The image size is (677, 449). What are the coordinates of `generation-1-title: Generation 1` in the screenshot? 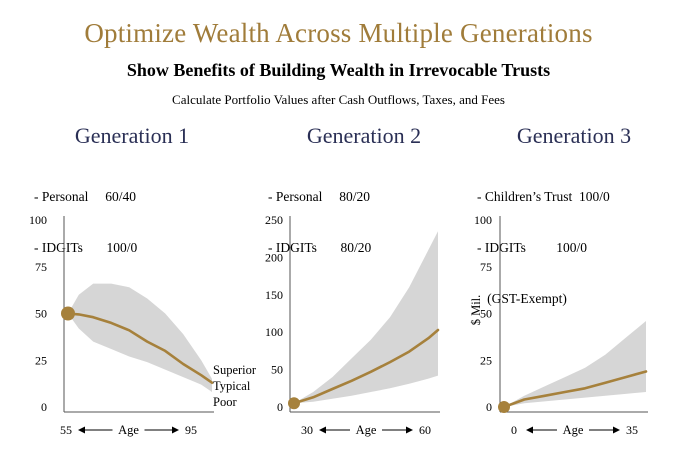 It's located at (132, 135).